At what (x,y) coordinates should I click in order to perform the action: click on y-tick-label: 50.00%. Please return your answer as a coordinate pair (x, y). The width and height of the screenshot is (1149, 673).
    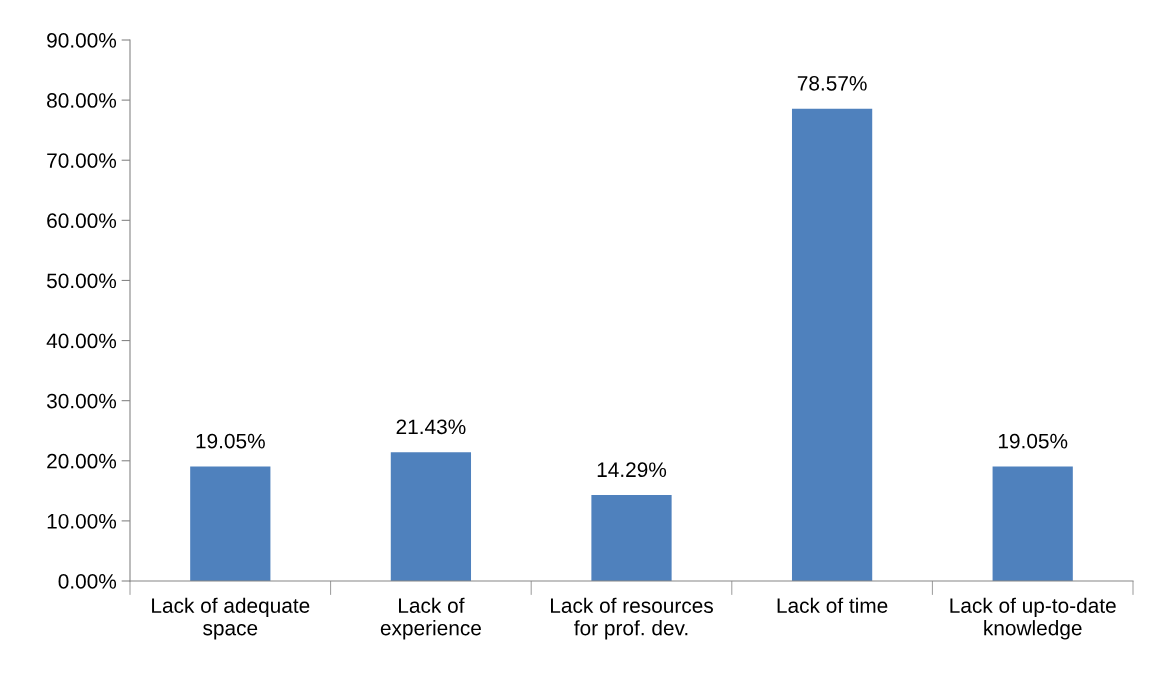
    Looking at the image, I should click on (81, 281).